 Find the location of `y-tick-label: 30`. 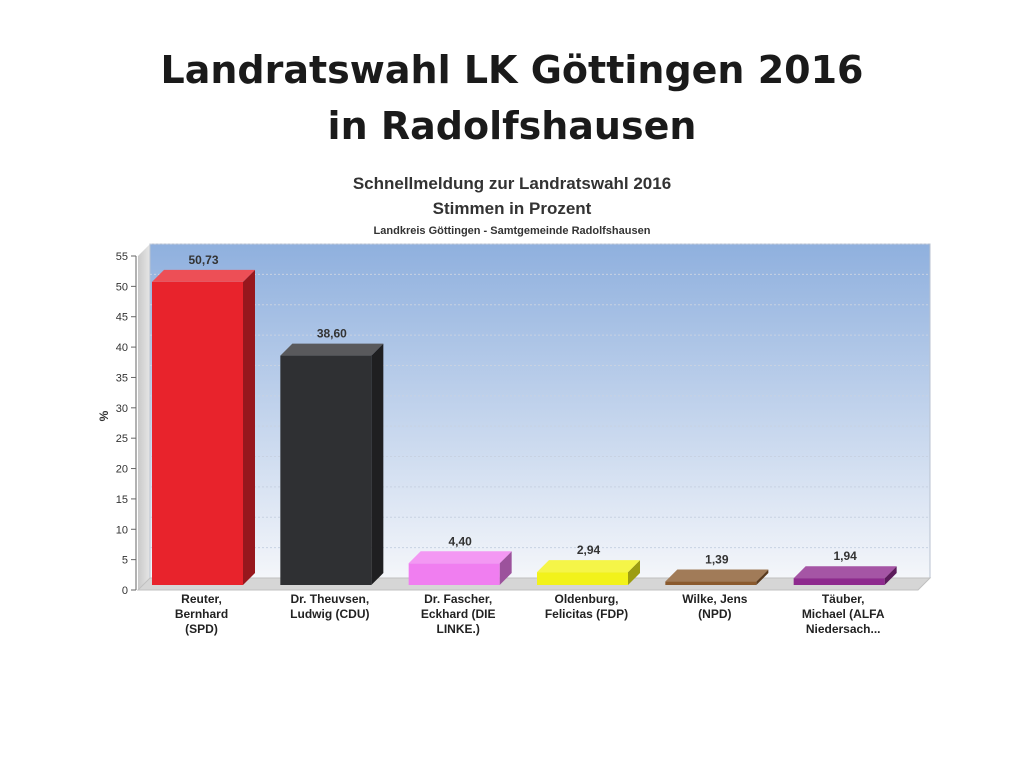

y-tick-label: 30 is located at coordinates (122, 409).